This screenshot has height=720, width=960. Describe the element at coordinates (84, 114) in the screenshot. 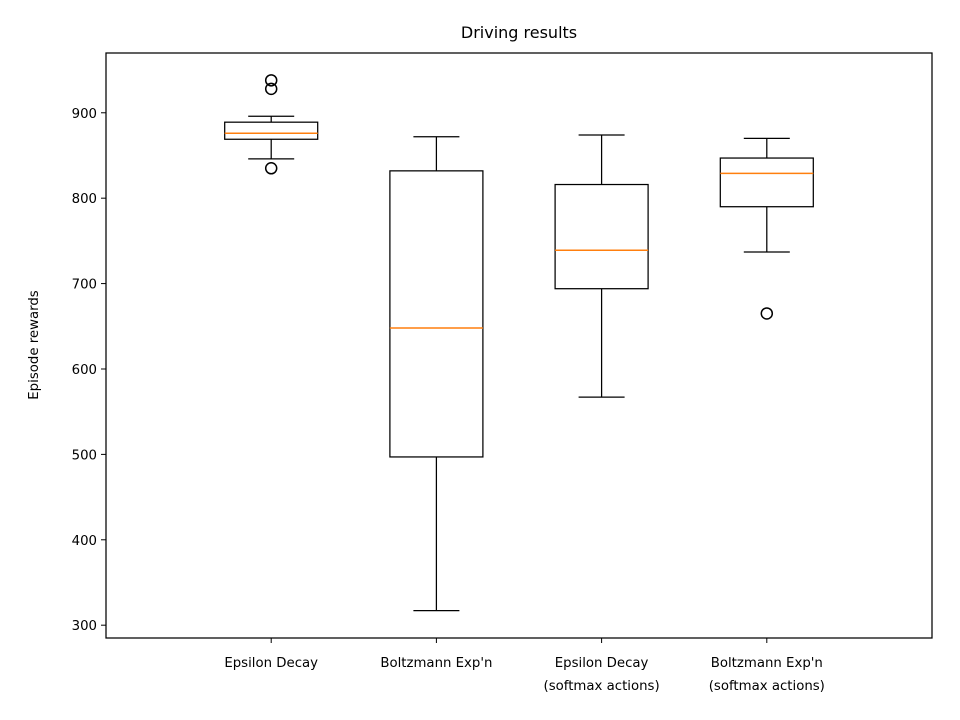

I see `y-tick-label: 900` at that location.